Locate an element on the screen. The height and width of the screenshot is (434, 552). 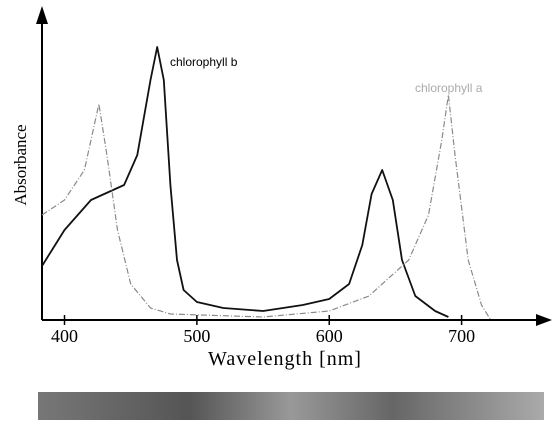
x-tick-label: 600 is located at coordinates (329, 336).